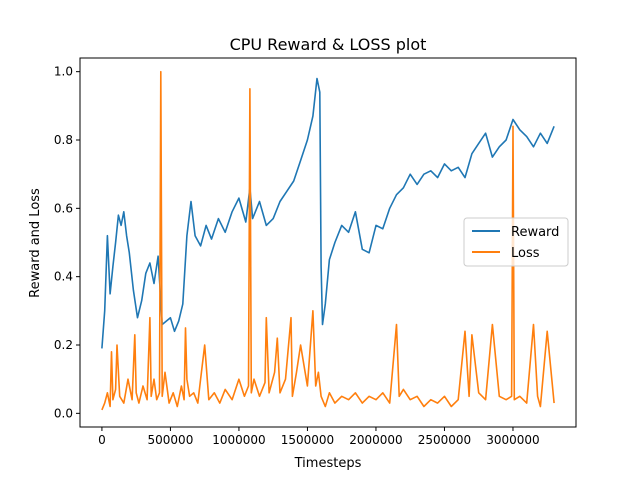 Image resolution: width=640 pixels, height=480 pixels. Describe the element at coordinates (535, 232) in the screenshot. I see `legend-label-reward: Reward` at that location.